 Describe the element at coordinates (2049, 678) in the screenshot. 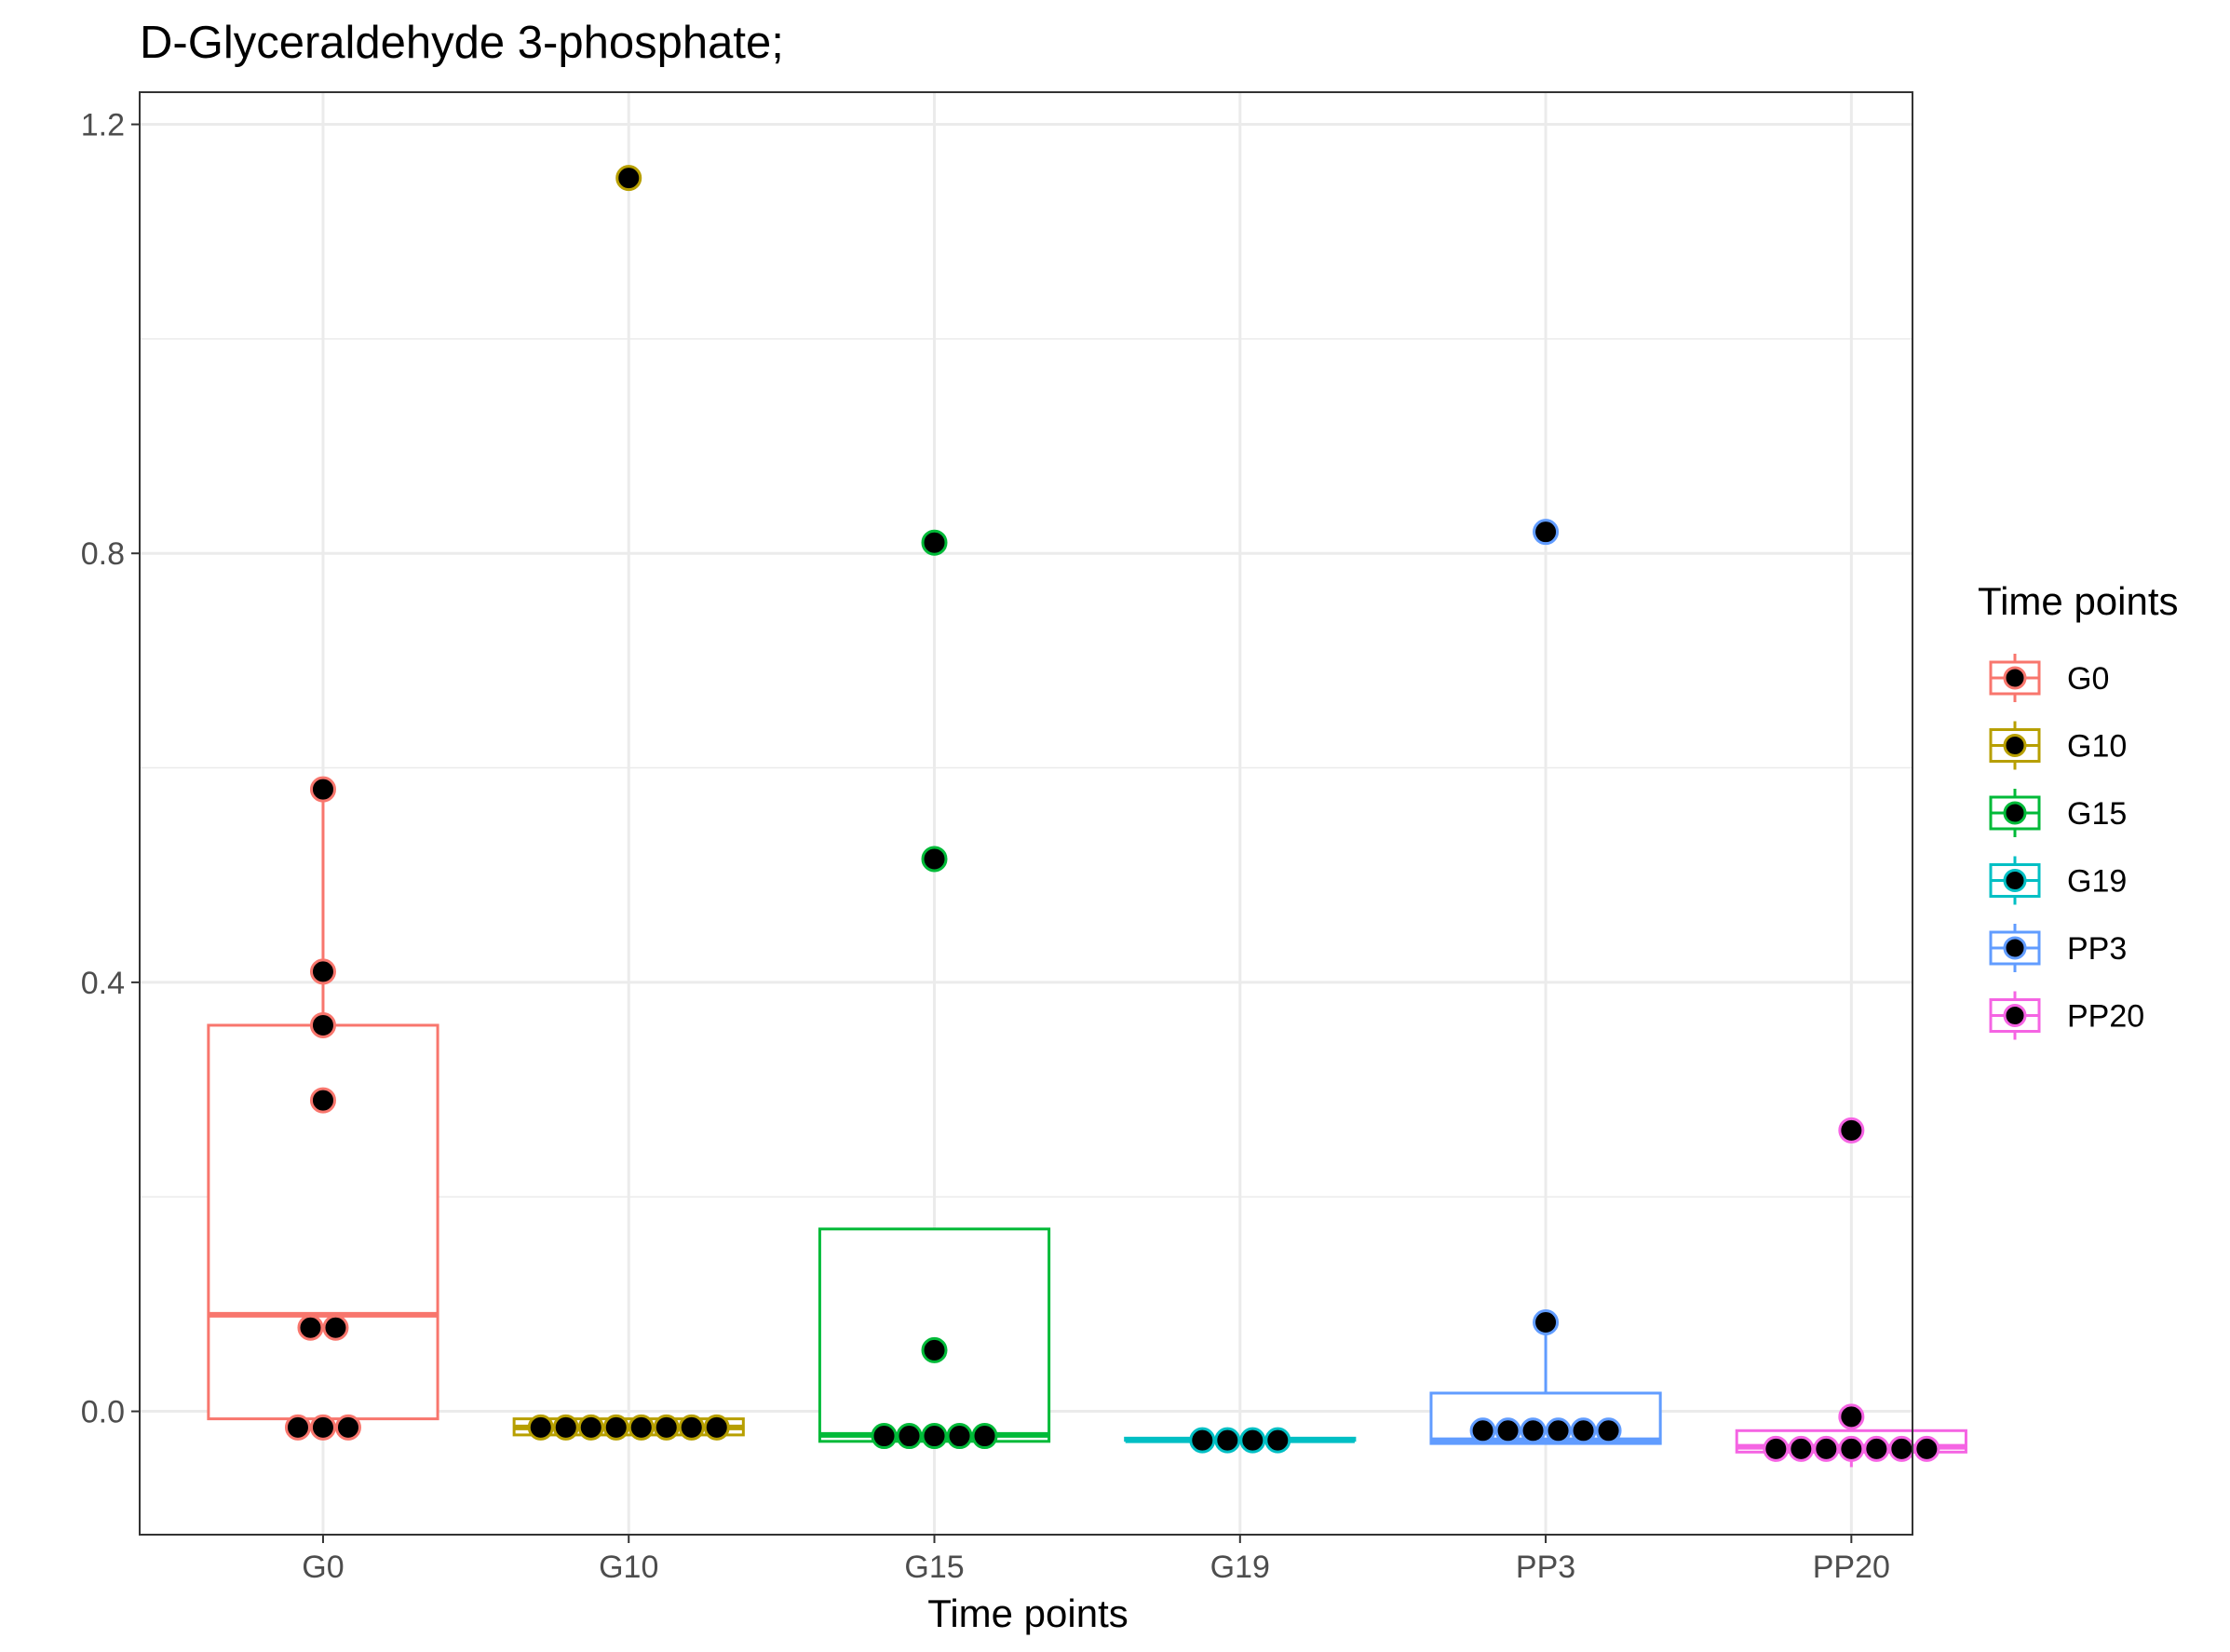

I see `legend-item-g0: G0` at that location.